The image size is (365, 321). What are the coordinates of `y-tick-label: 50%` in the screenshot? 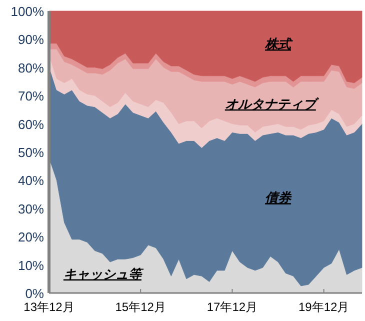 It's located at (31, 152).